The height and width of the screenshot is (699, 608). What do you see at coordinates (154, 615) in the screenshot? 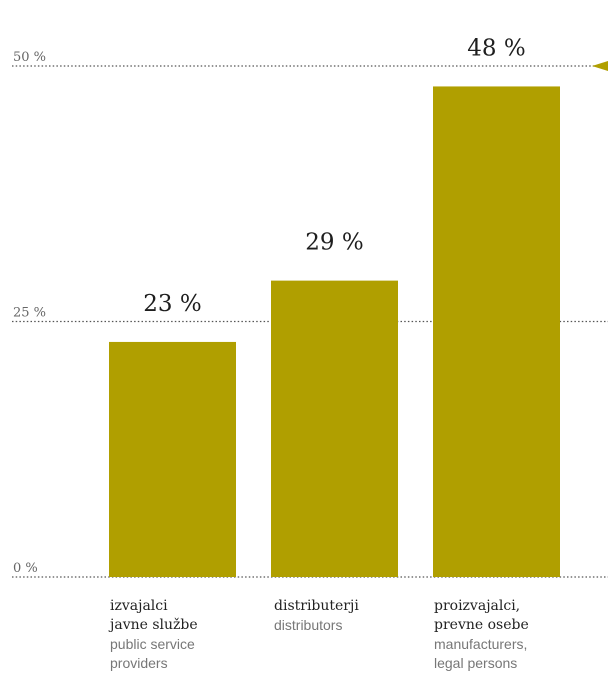
I see `category-label-si: izvajalci javne službe` at bounding box center [154, 615].